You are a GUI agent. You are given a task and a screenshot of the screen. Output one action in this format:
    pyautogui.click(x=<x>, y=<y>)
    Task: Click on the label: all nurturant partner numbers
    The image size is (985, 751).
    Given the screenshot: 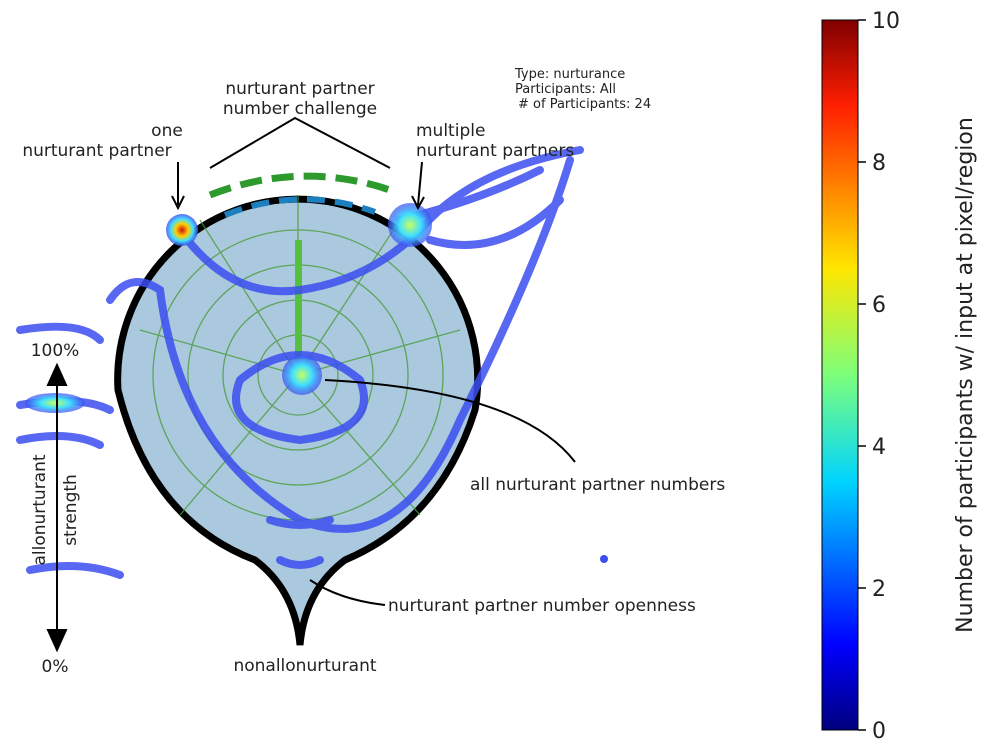 What is the action you would take?
    pyautogui.click(x=597, y=485)
    